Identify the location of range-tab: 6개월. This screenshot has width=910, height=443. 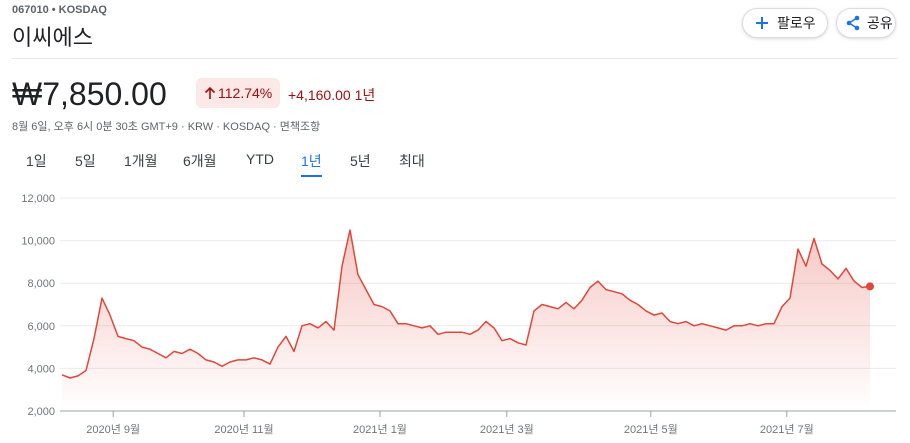
(200, 161).